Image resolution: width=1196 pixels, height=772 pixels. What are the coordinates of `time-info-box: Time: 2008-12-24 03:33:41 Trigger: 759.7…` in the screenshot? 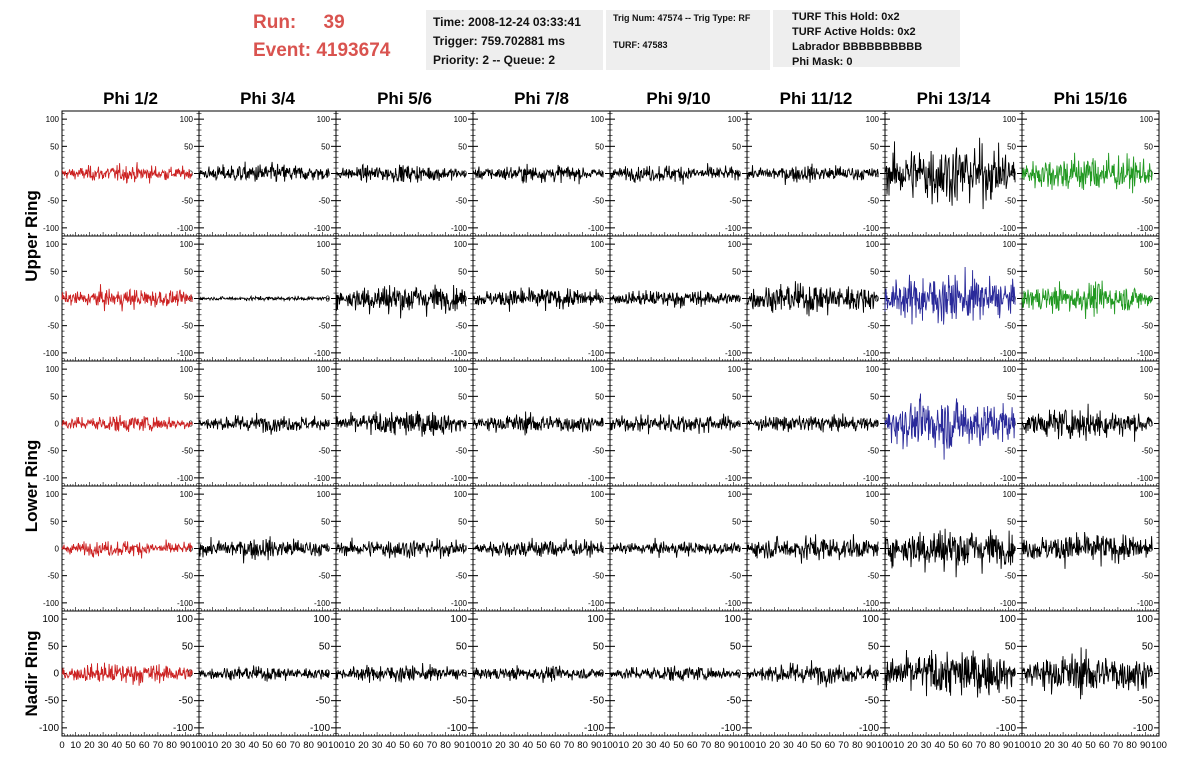 It's located at (514, 40).